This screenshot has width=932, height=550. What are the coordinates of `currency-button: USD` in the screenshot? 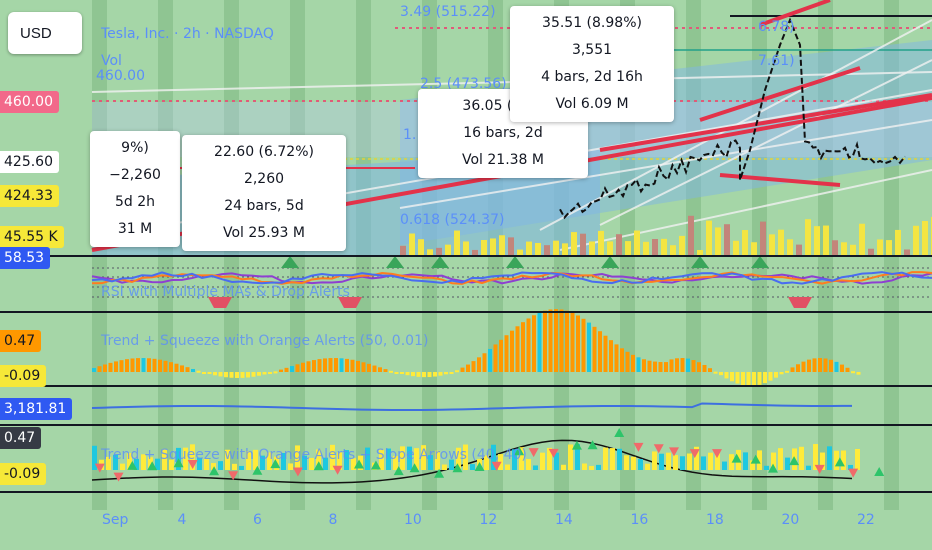 It's located at (45, 33).